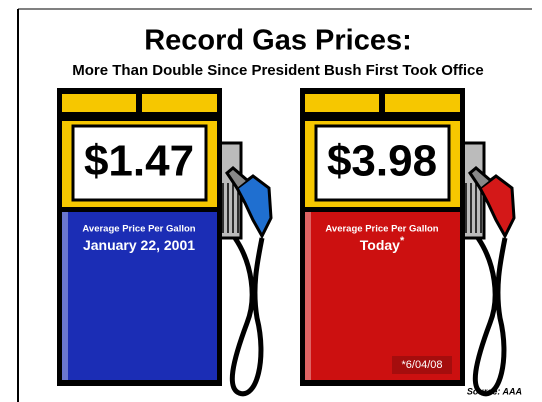  I want to click on price-date: January 22, 2001, so click(139, 245).